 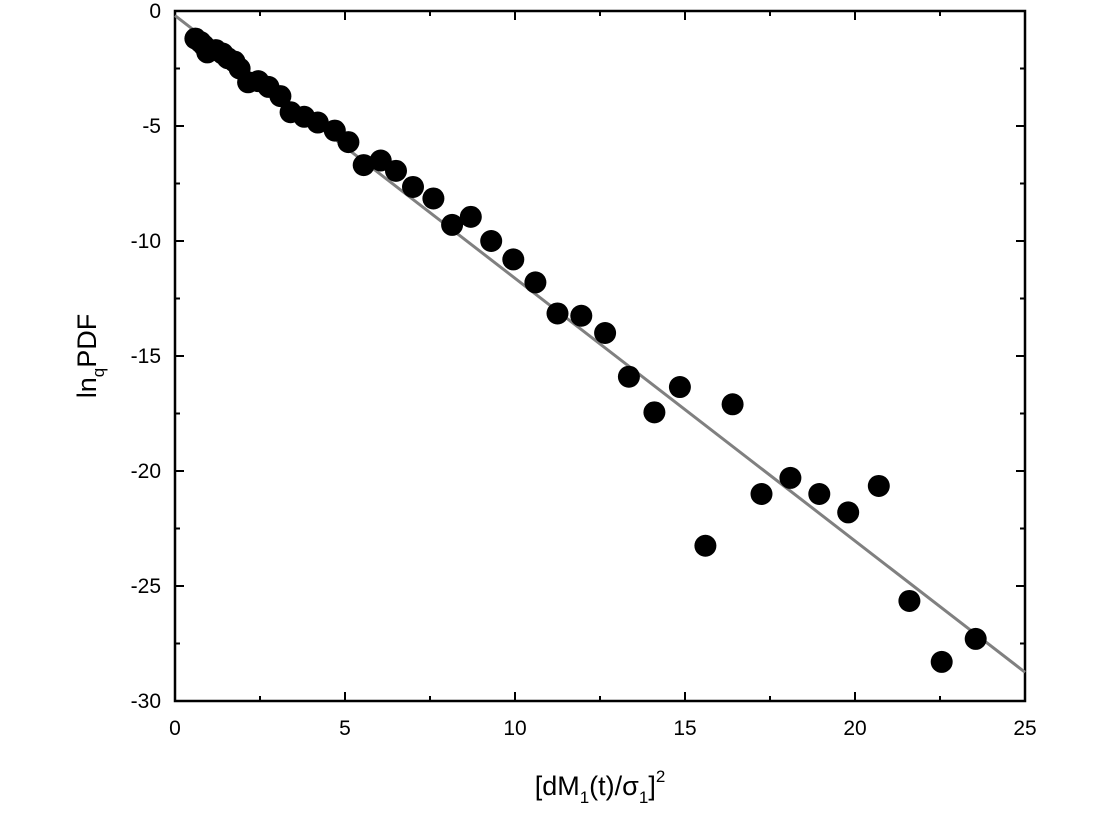 I want to click on y-tick-label: -30, so click(x=146, y=701).